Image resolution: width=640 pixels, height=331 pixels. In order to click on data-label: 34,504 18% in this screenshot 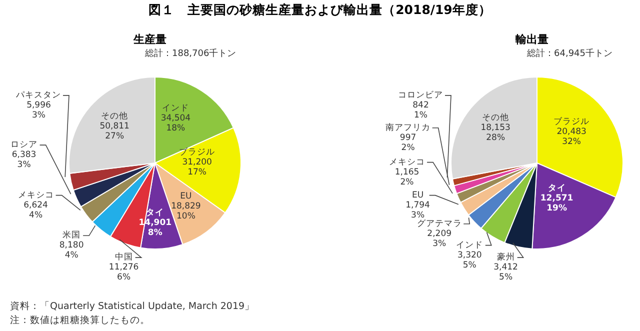, I will do `click(175, 123)`.